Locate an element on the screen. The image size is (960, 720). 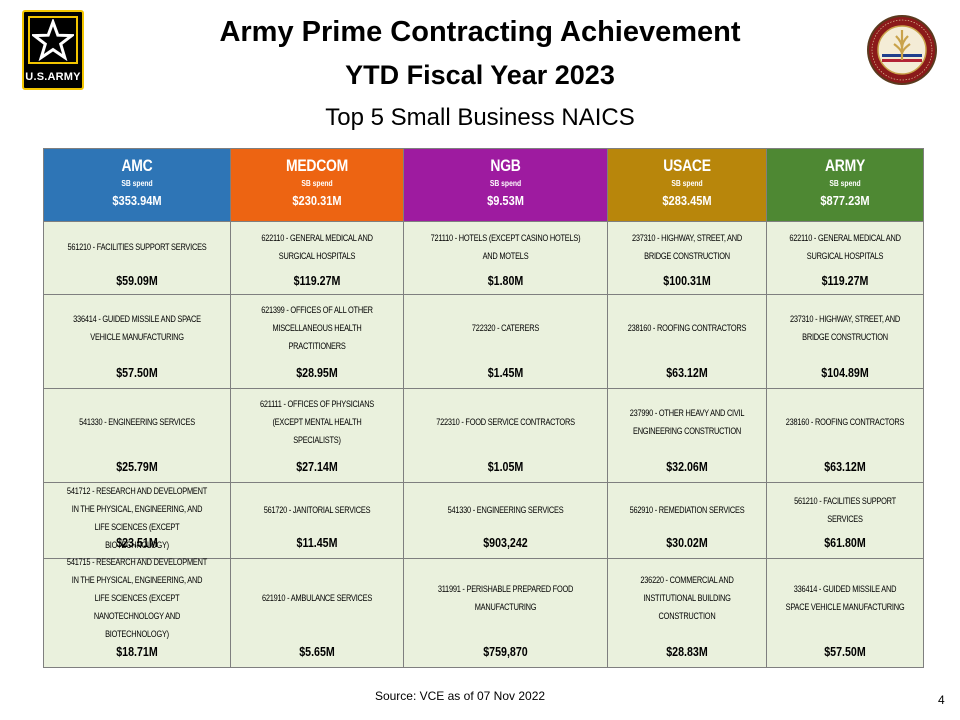
column-header-army: ARMY SB spend $877.23M is located at coordinates (845, 185).